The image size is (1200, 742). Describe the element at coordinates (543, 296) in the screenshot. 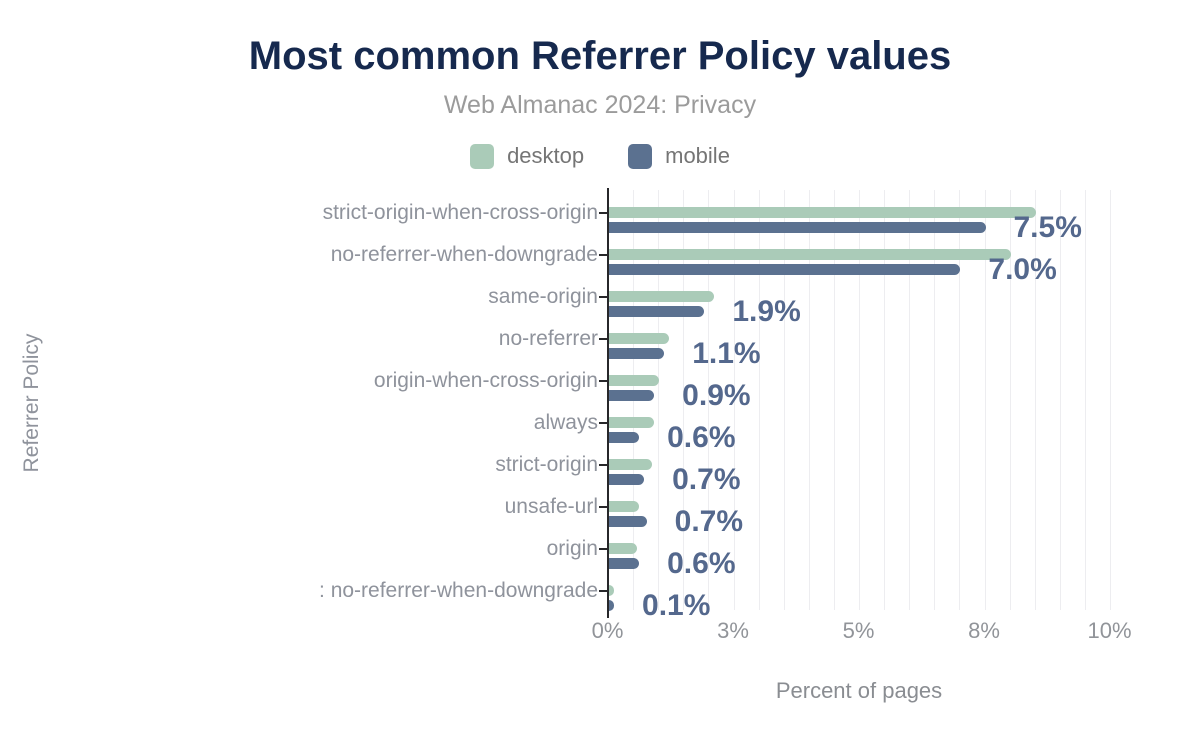

I see `category-label: same-origin` at that location.